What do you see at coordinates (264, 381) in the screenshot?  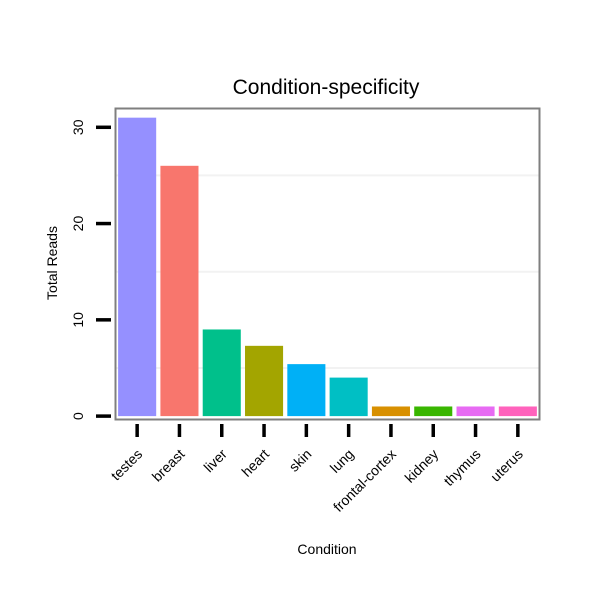 I see `bar-heart` at bounding box center [264, 381].